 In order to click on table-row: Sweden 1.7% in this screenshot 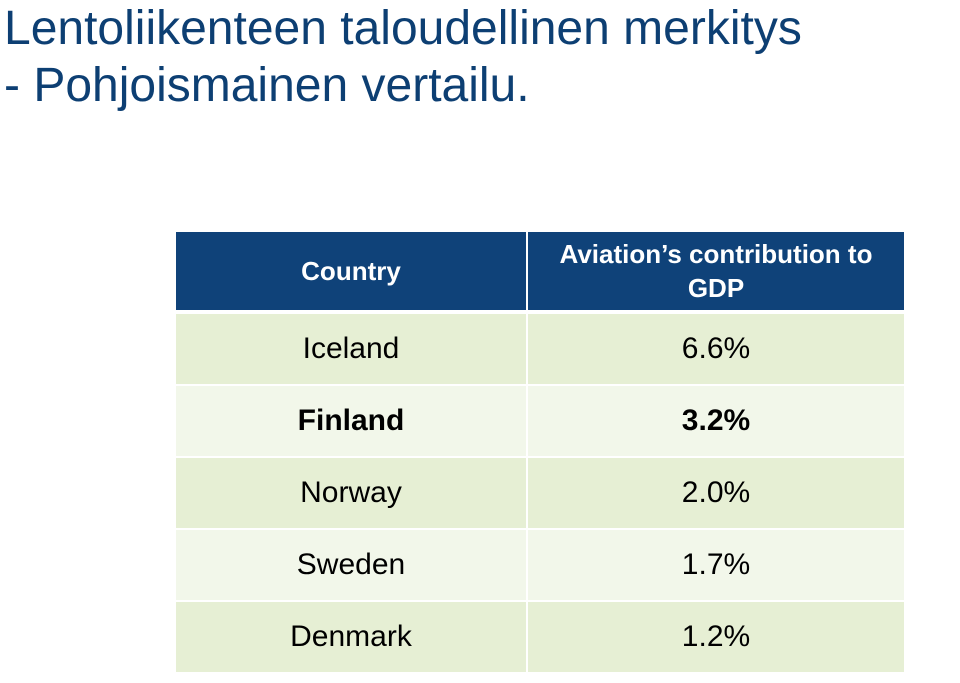, I will do `click(540, 565)`.